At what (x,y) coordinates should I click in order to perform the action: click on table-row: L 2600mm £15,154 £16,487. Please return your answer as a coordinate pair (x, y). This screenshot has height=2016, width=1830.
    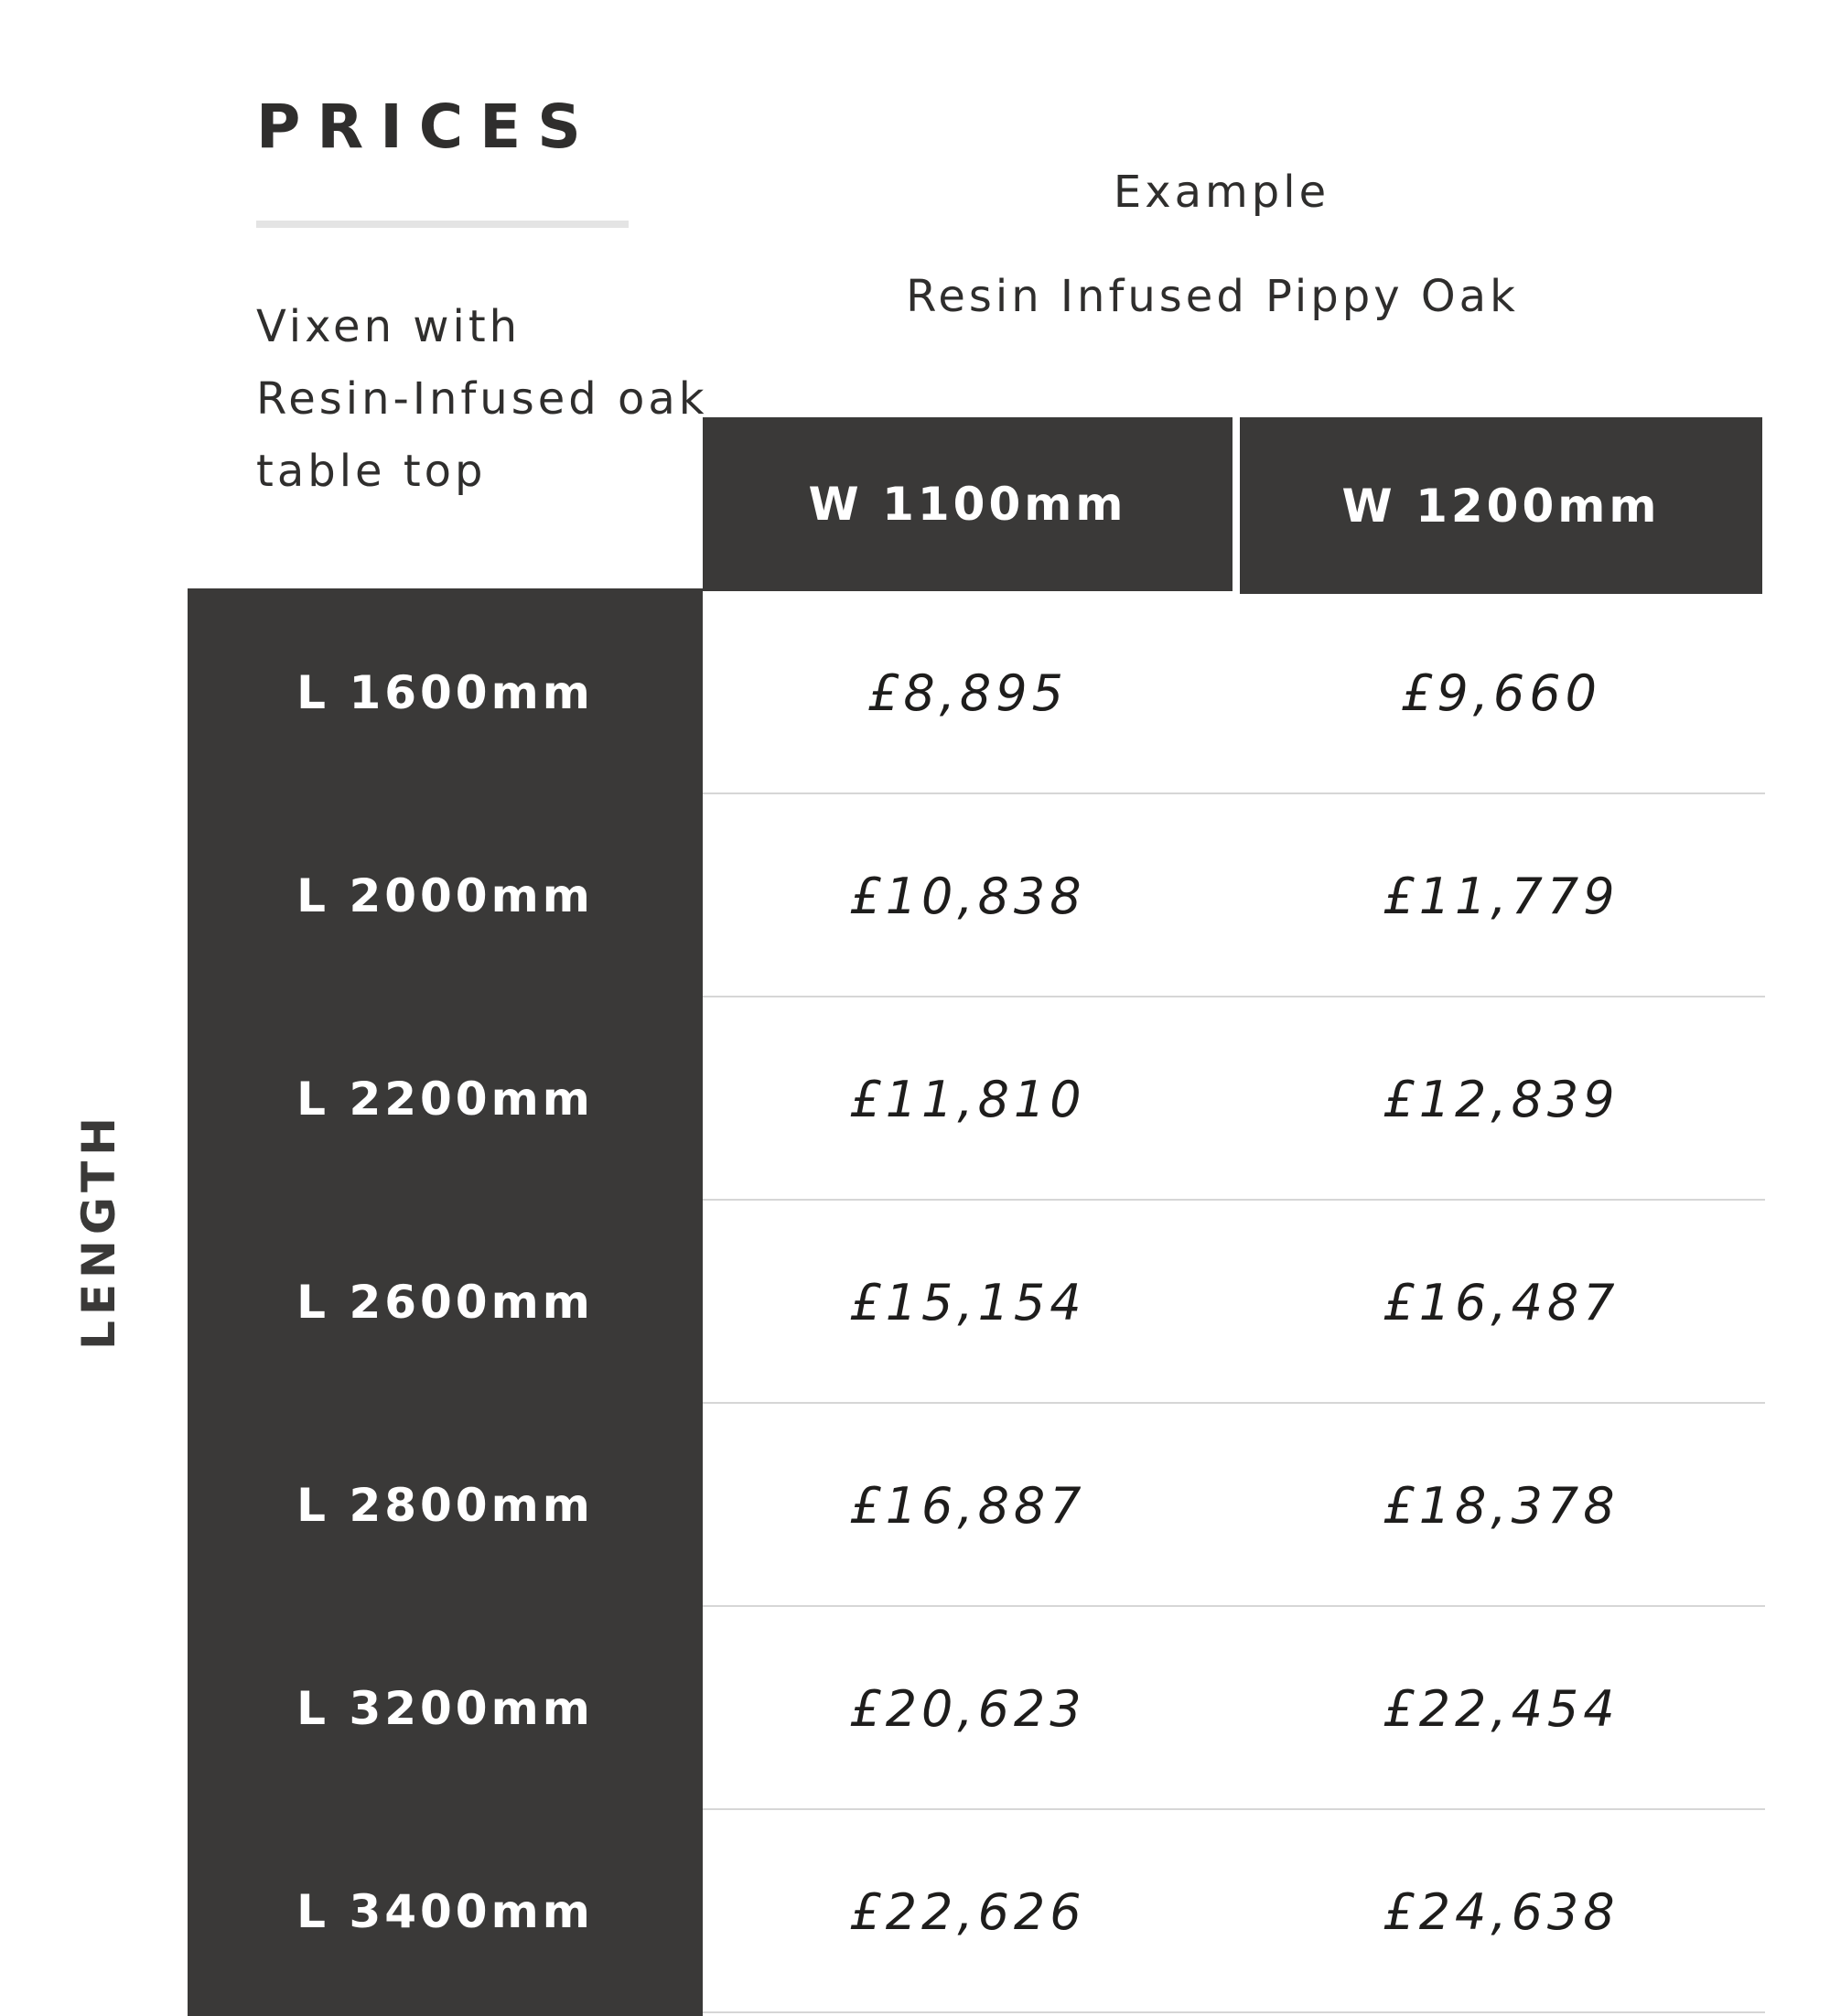
    Looking at the image, I should click on (977, 1302).